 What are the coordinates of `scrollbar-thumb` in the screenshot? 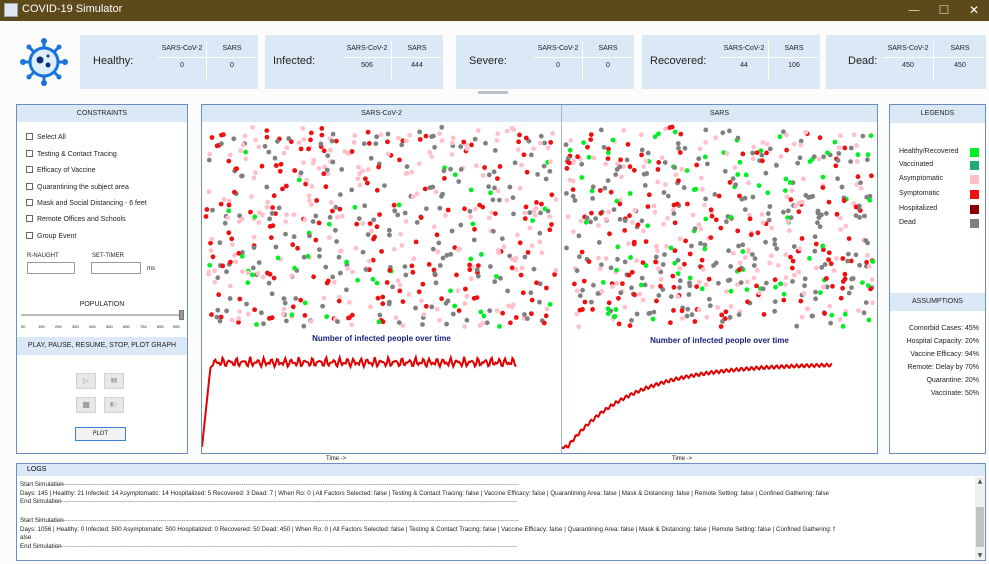 It's located at (980, 527).